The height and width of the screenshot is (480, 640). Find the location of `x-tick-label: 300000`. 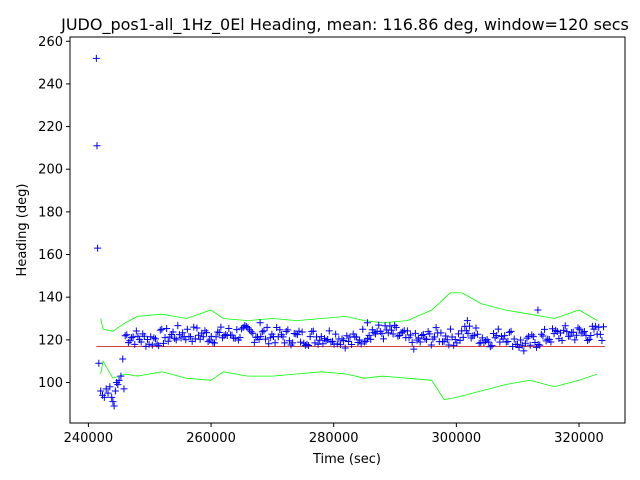

x-tick-label: 300000 is located at coordinates (457, 438).